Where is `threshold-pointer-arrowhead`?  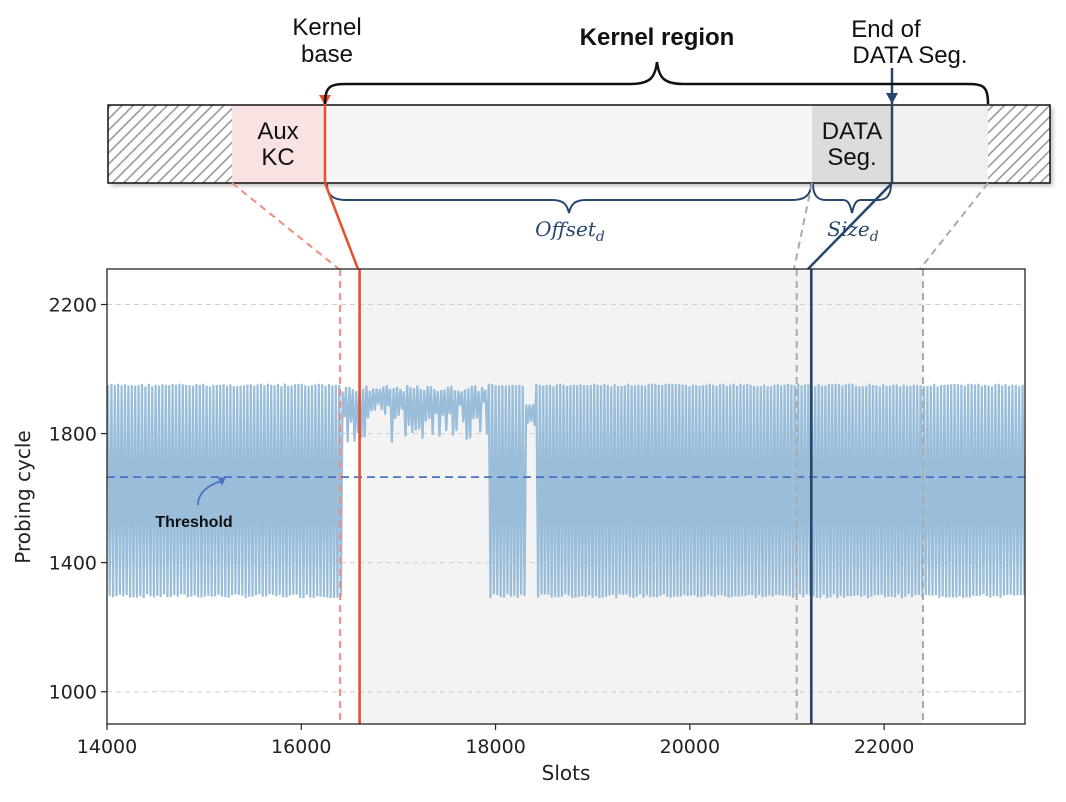
threshold-pointer-arrowhead is located at coordinates (222, 481).